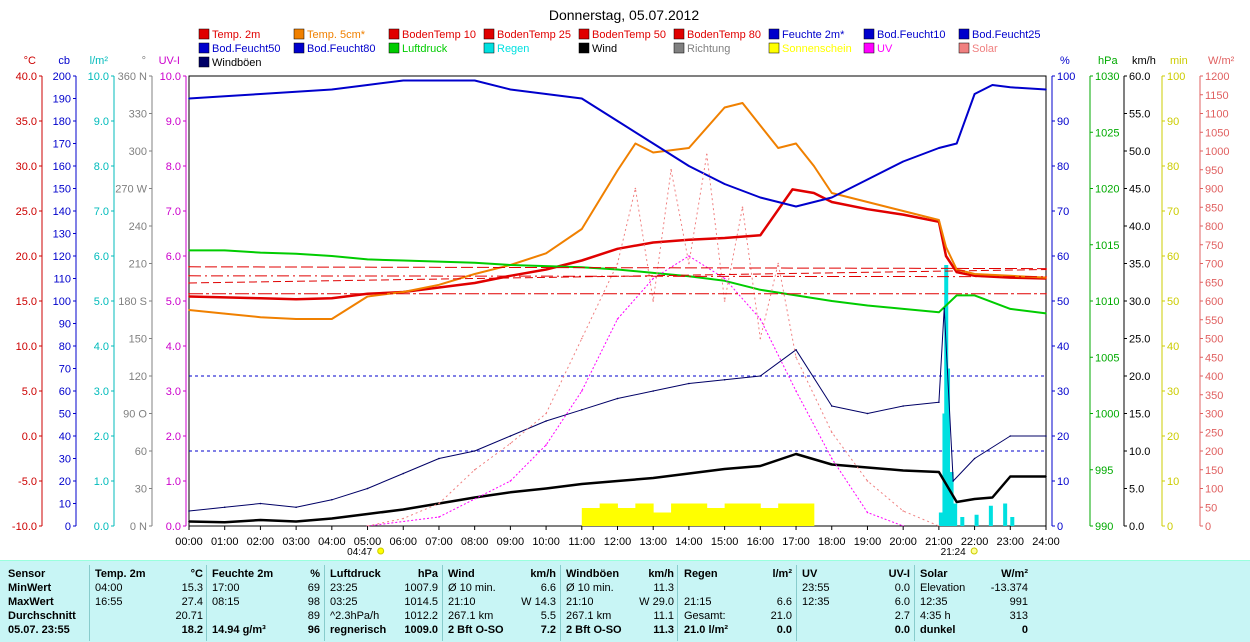 This screenshot has width=1250, height=642. What do you see at coordinates (1063, 212) in the screenshot?
I see `right-tick-label-0-3: 70` at bounding box center [1063, 212].